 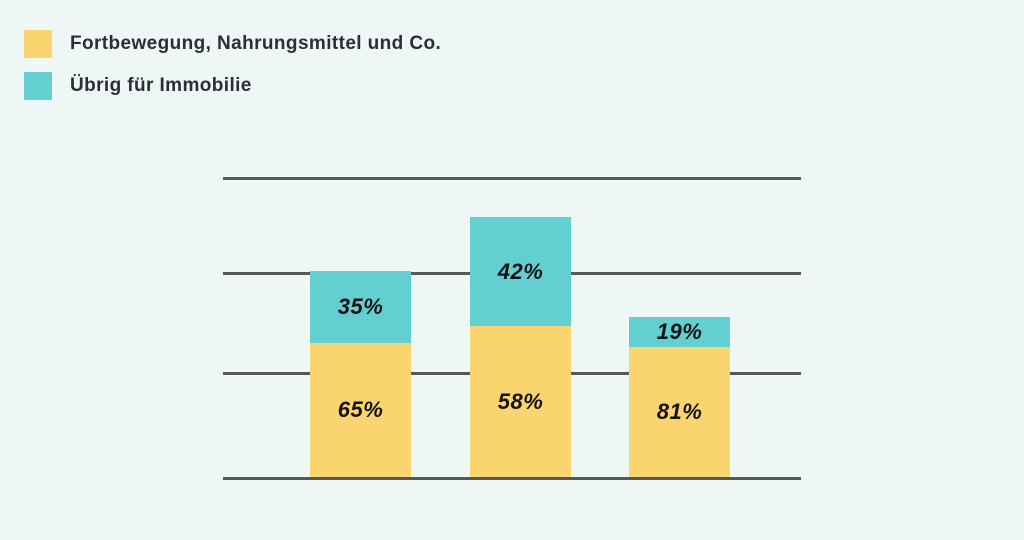 I want to click on bar-segment-uebrig: 19%, so click(x=679, y=332).